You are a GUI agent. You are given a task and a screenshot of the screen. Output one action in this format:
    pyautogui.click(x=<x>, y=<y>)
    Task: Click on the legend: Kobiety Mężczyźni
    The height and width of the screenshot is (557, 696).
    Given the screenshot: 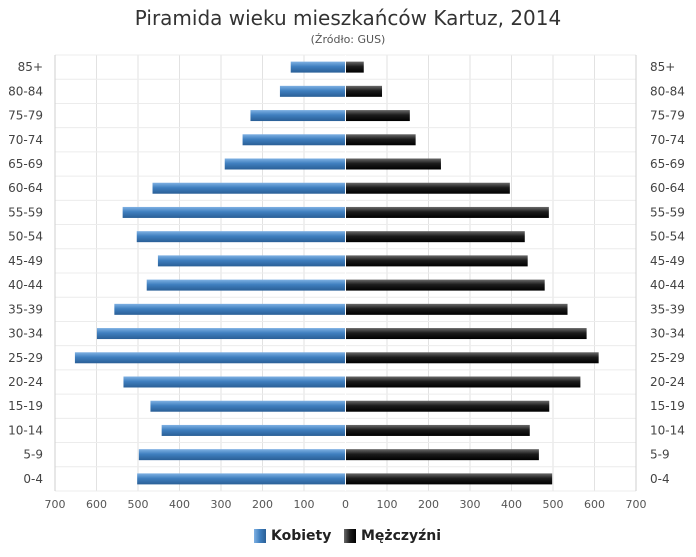 What is the action you would take?
    pyautogui.click(x=348, y=536)
    